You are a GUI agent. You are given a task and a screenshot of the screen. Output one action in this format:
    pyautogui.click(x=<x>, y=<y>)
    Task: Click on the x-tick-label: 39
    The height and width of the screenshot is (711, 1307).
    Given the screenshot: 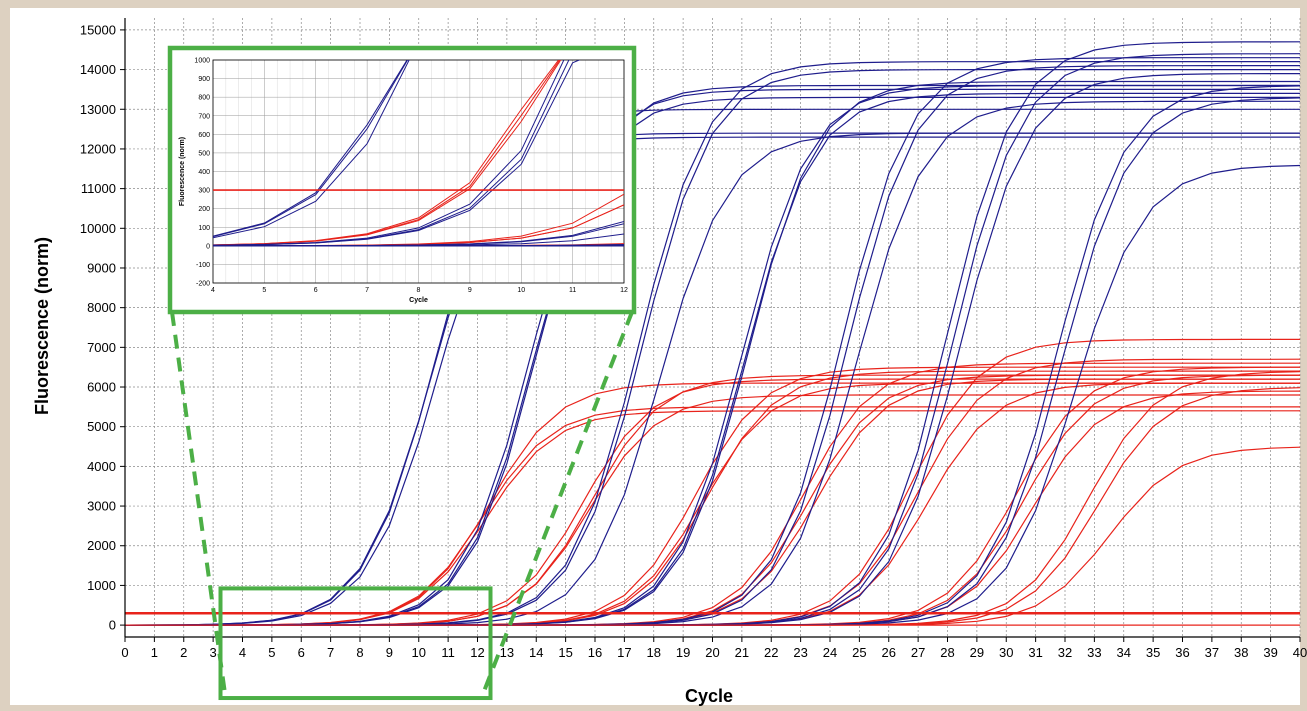 What is the action you would take?
    pyautogui.click(x=1270, y=652)
    